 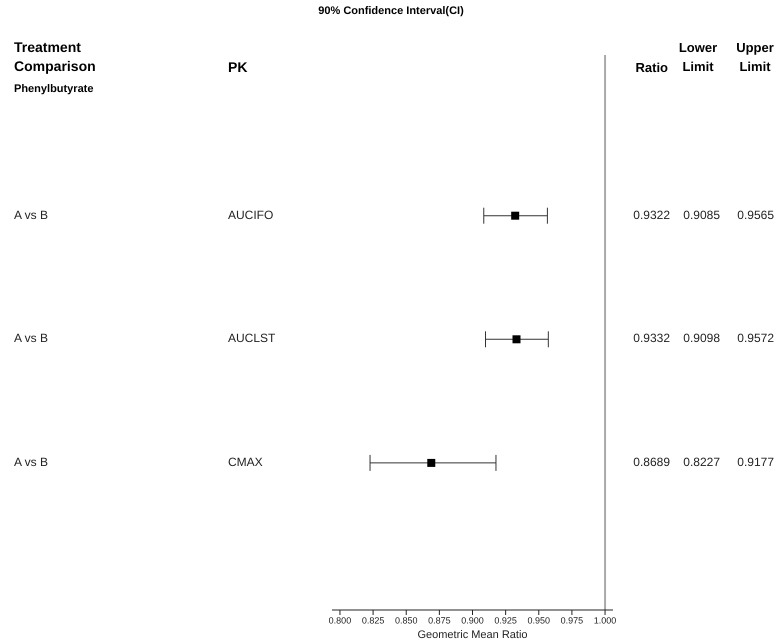 What do you see at coordinates (54, 89) in the screenshot?
I see `text: Phenylbutyrate` at bounding box center [54, 89].